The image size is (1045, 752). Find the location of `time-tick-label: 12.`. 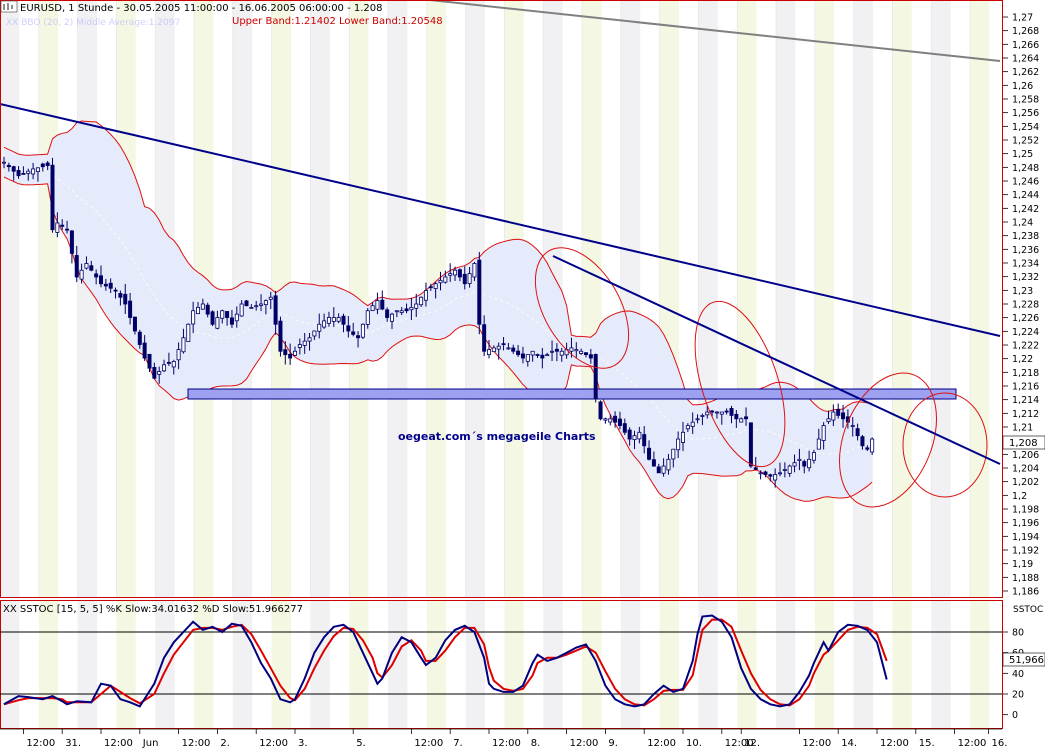

time-tick-label: 12. is located at coordinates (752, 743).